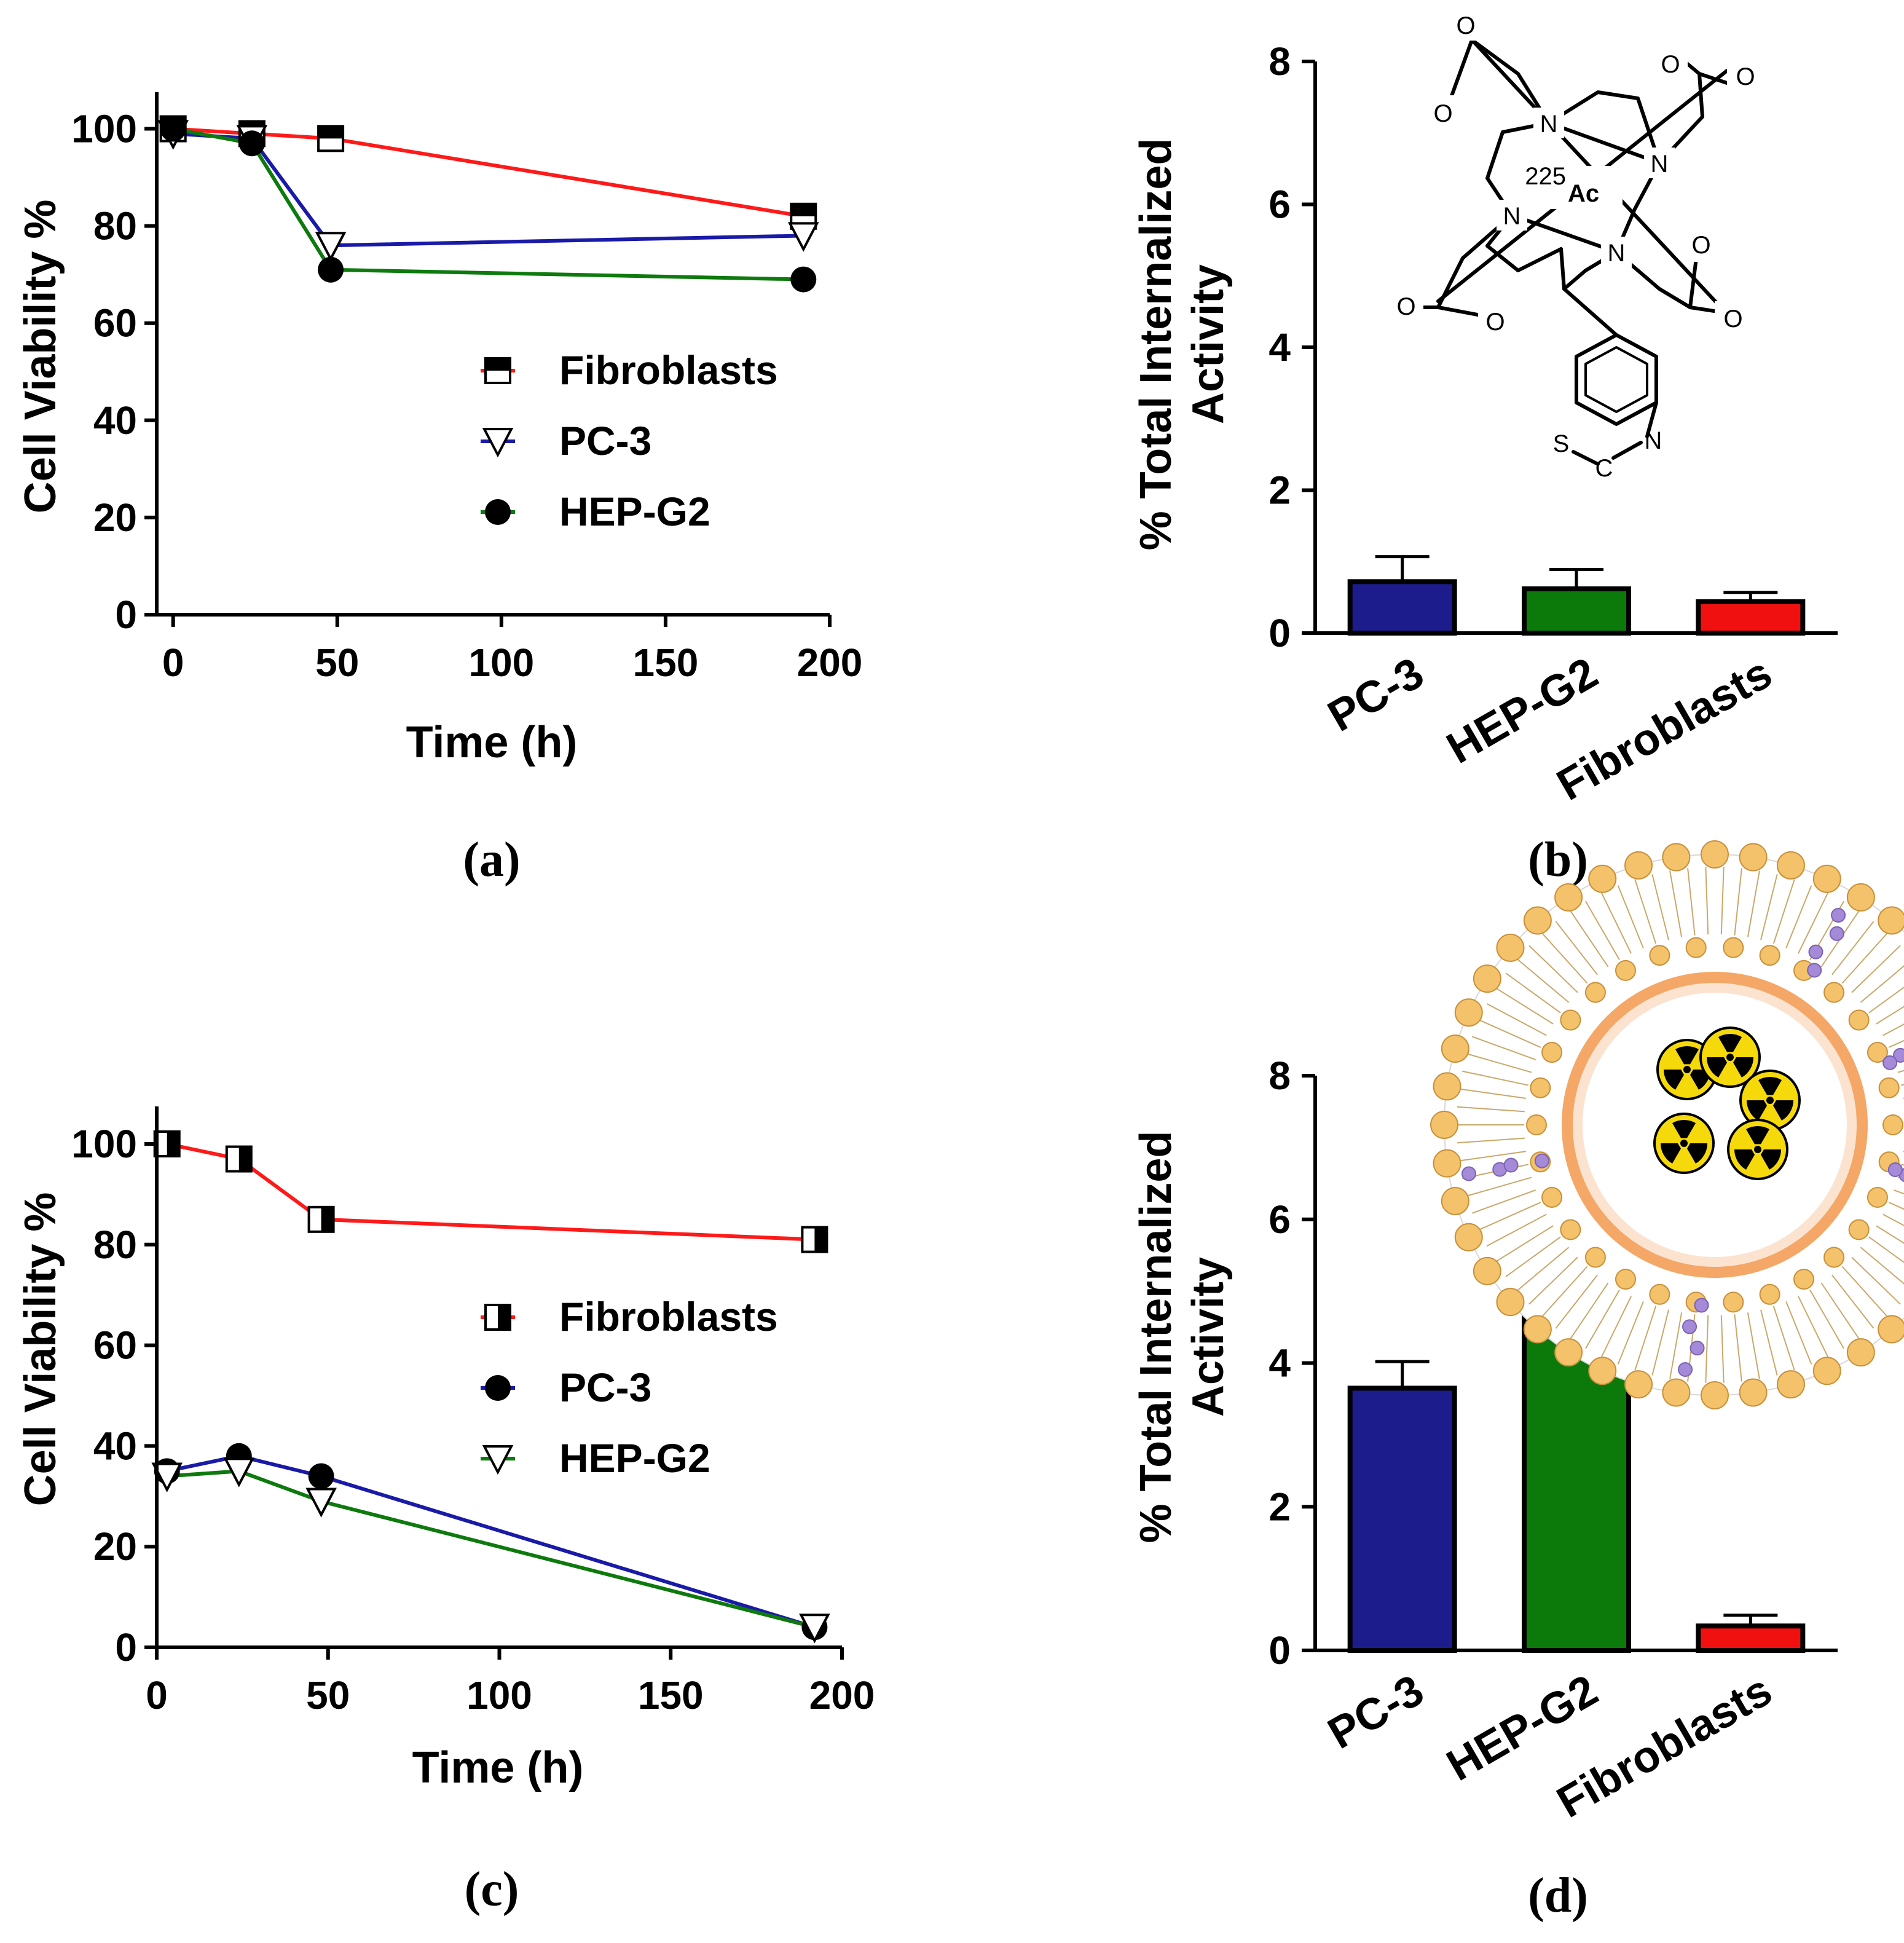  I want to click on y-tick-label: 8, so click(1280, 1076).